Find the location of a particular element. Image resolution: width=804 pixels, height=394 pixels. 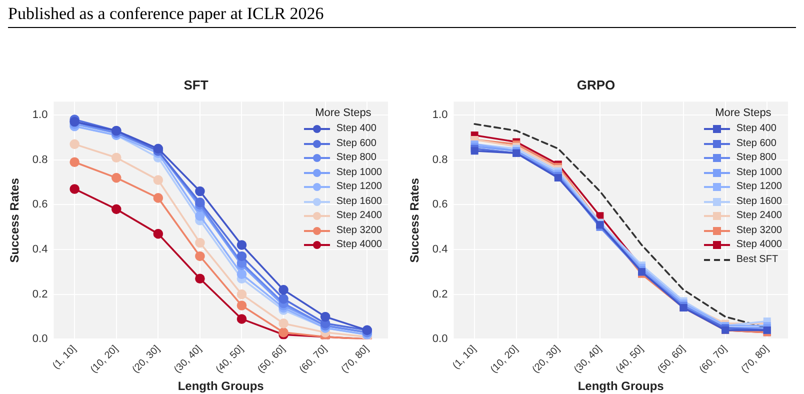

legend-label: Best SFT is located at coordinates (757, 259).